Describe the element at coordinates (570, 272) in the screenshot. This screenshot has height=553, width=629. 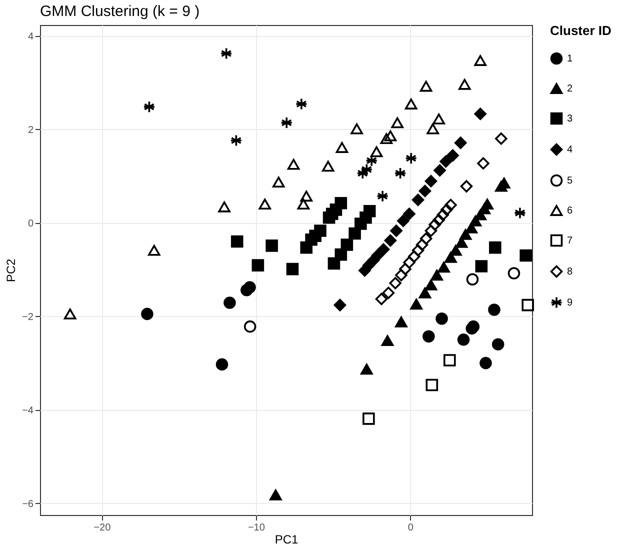
I see `legend-label: 8` at that location.